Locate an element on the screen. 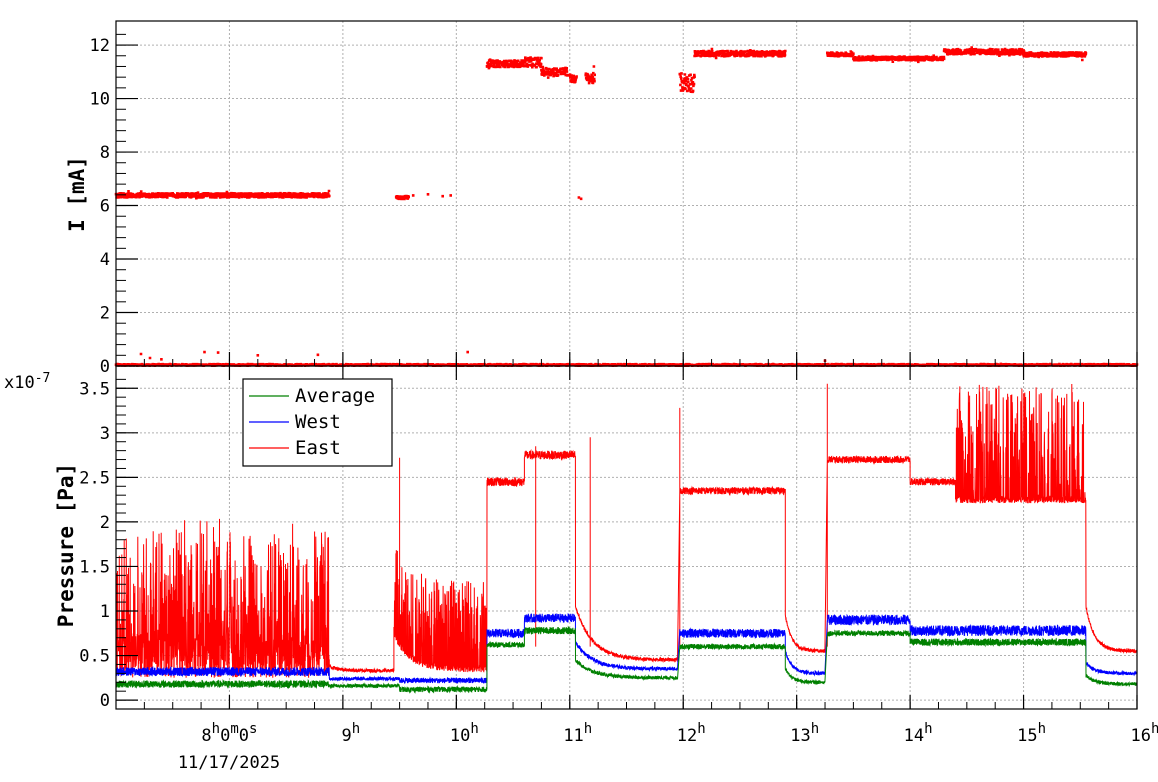  x-tick-label: 13h is located at coordinates (804, 733).